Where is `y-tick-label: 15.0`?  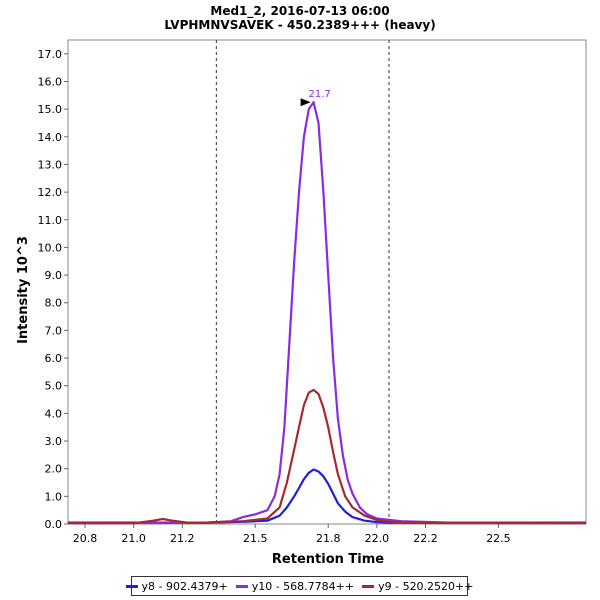 y-tick-label: 15.0 is located at coordinates (50, 109).